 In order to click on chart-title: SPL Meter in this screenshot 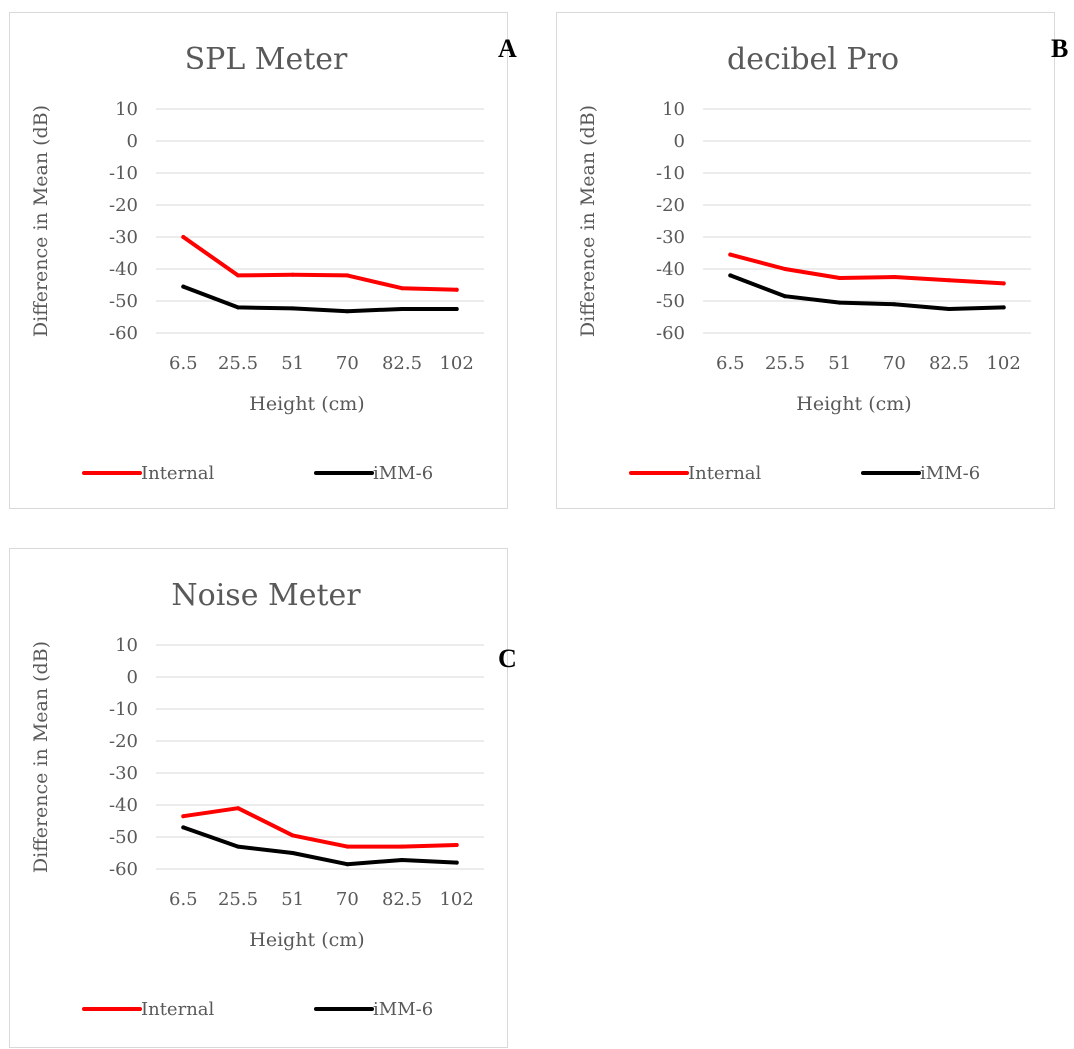, I will do `click(266, 59)`.